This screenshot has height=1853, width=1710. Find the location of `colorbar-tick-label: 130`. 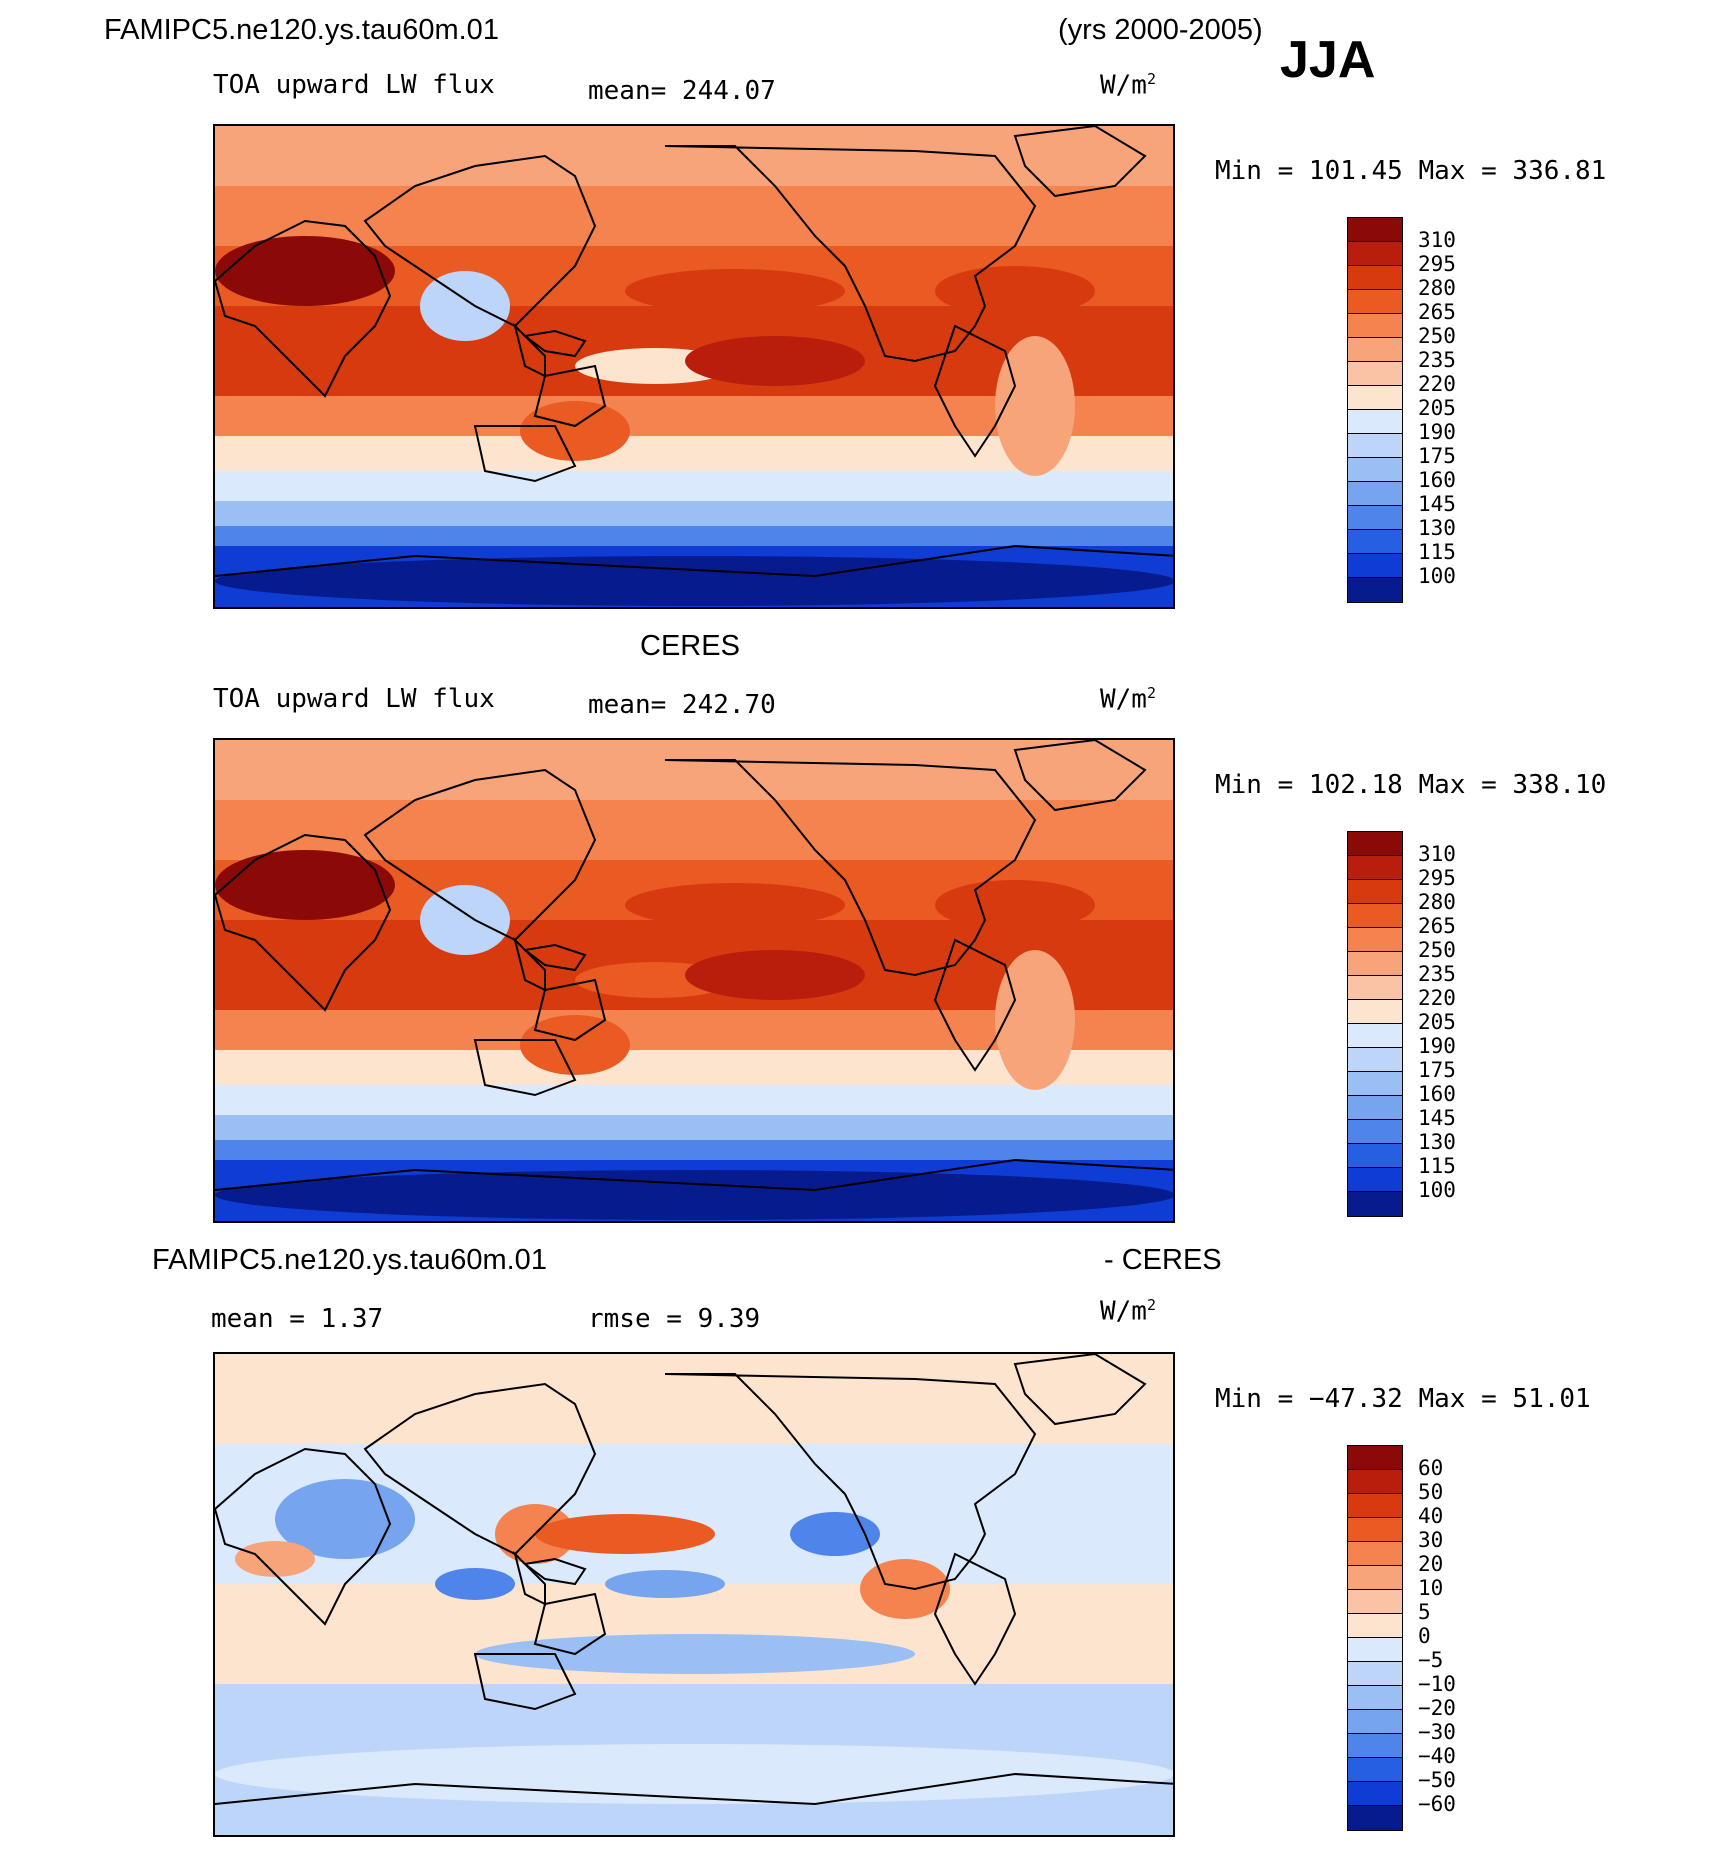

colorbar-tick-label: 130 is located at coordinates (1437, 528).